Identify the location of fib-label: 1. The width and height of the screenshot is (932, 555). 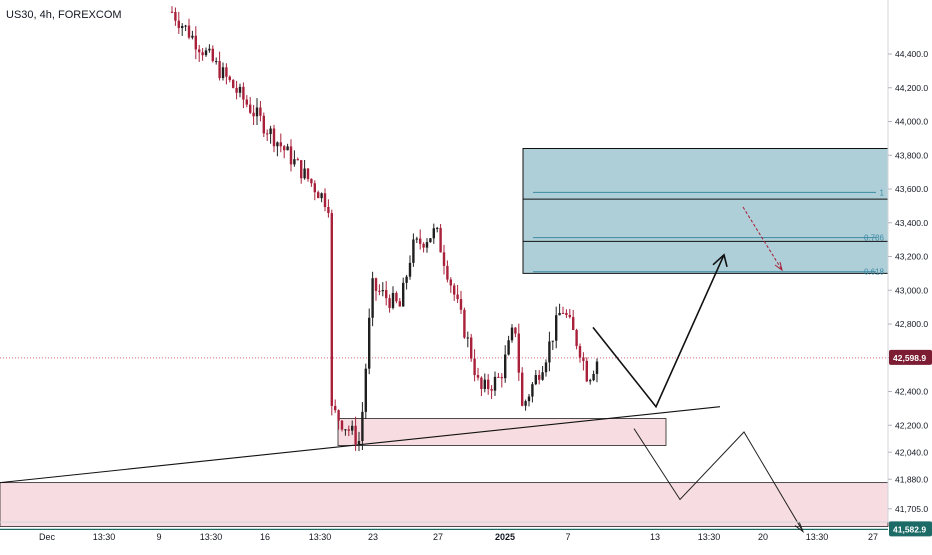
(882, 192).